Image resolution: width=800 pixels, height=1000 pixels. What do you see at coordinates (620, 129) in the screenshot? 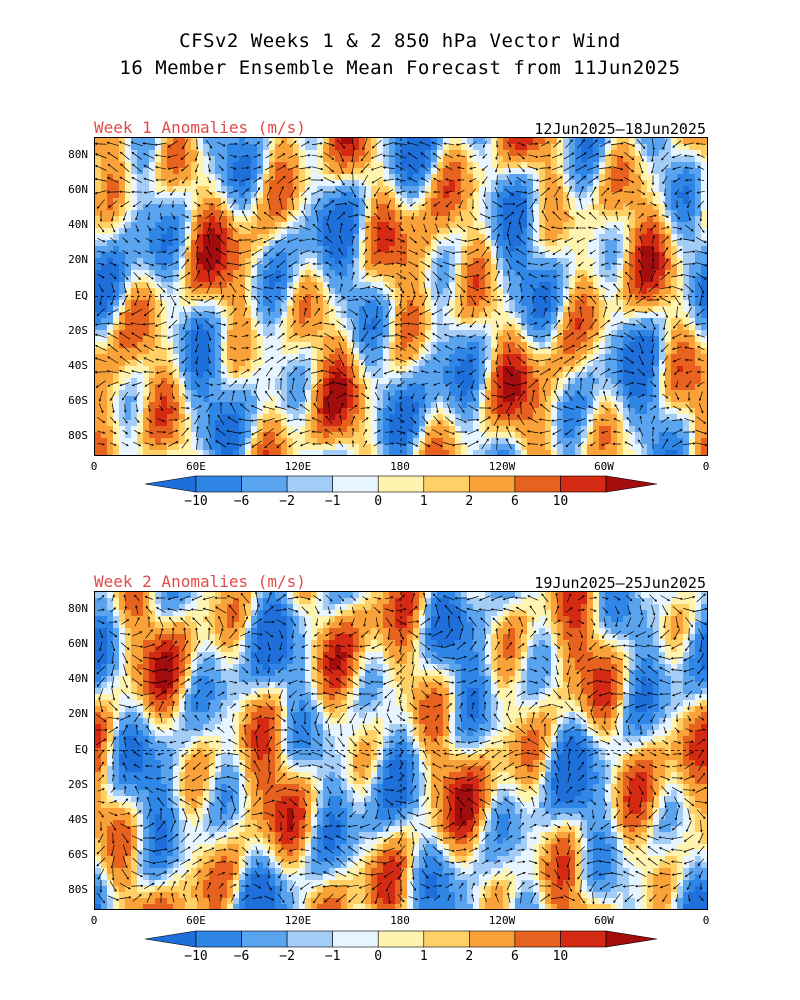
I see `panel-1-dates: 12Jun2025—18Jun2025` at bounding box center [620, 129].